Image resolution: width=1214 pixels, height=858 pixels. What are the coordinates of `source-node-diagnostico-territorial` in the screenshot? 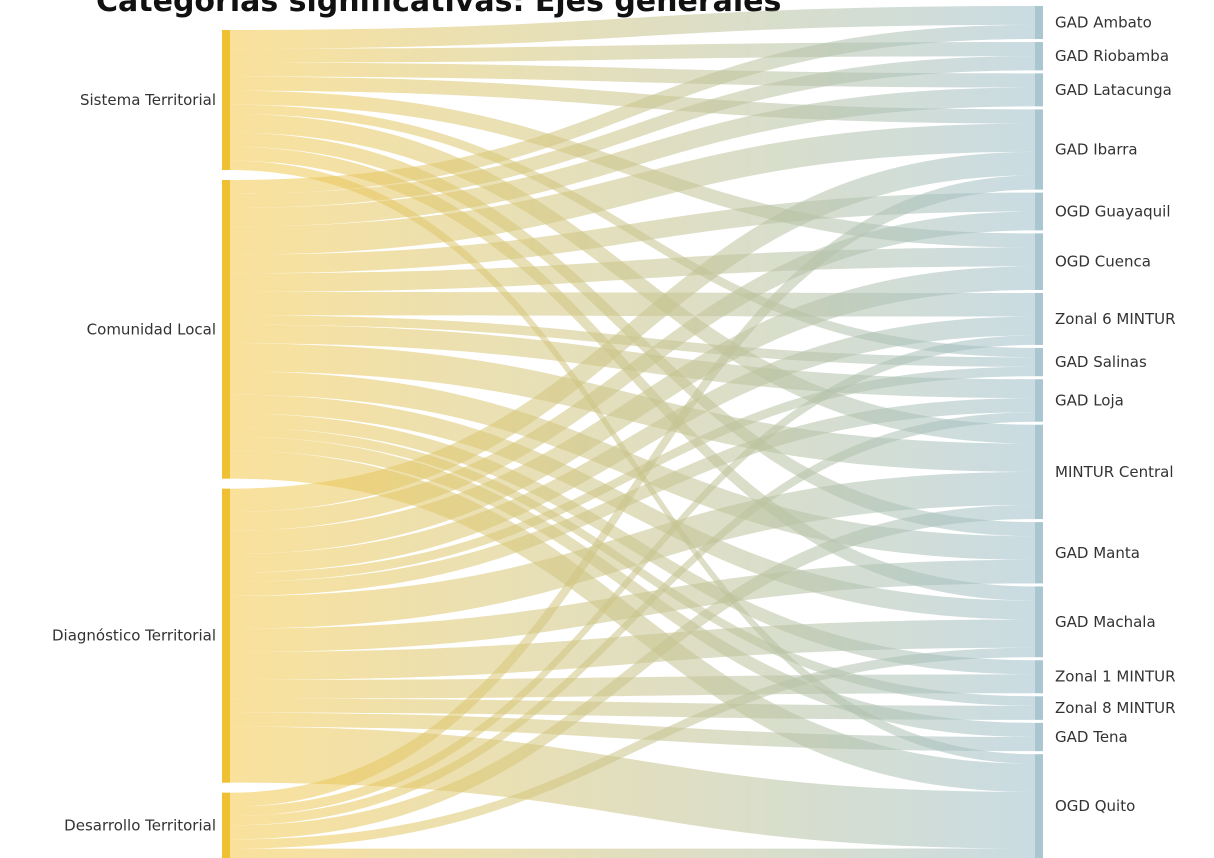 It's located at (226, 635).